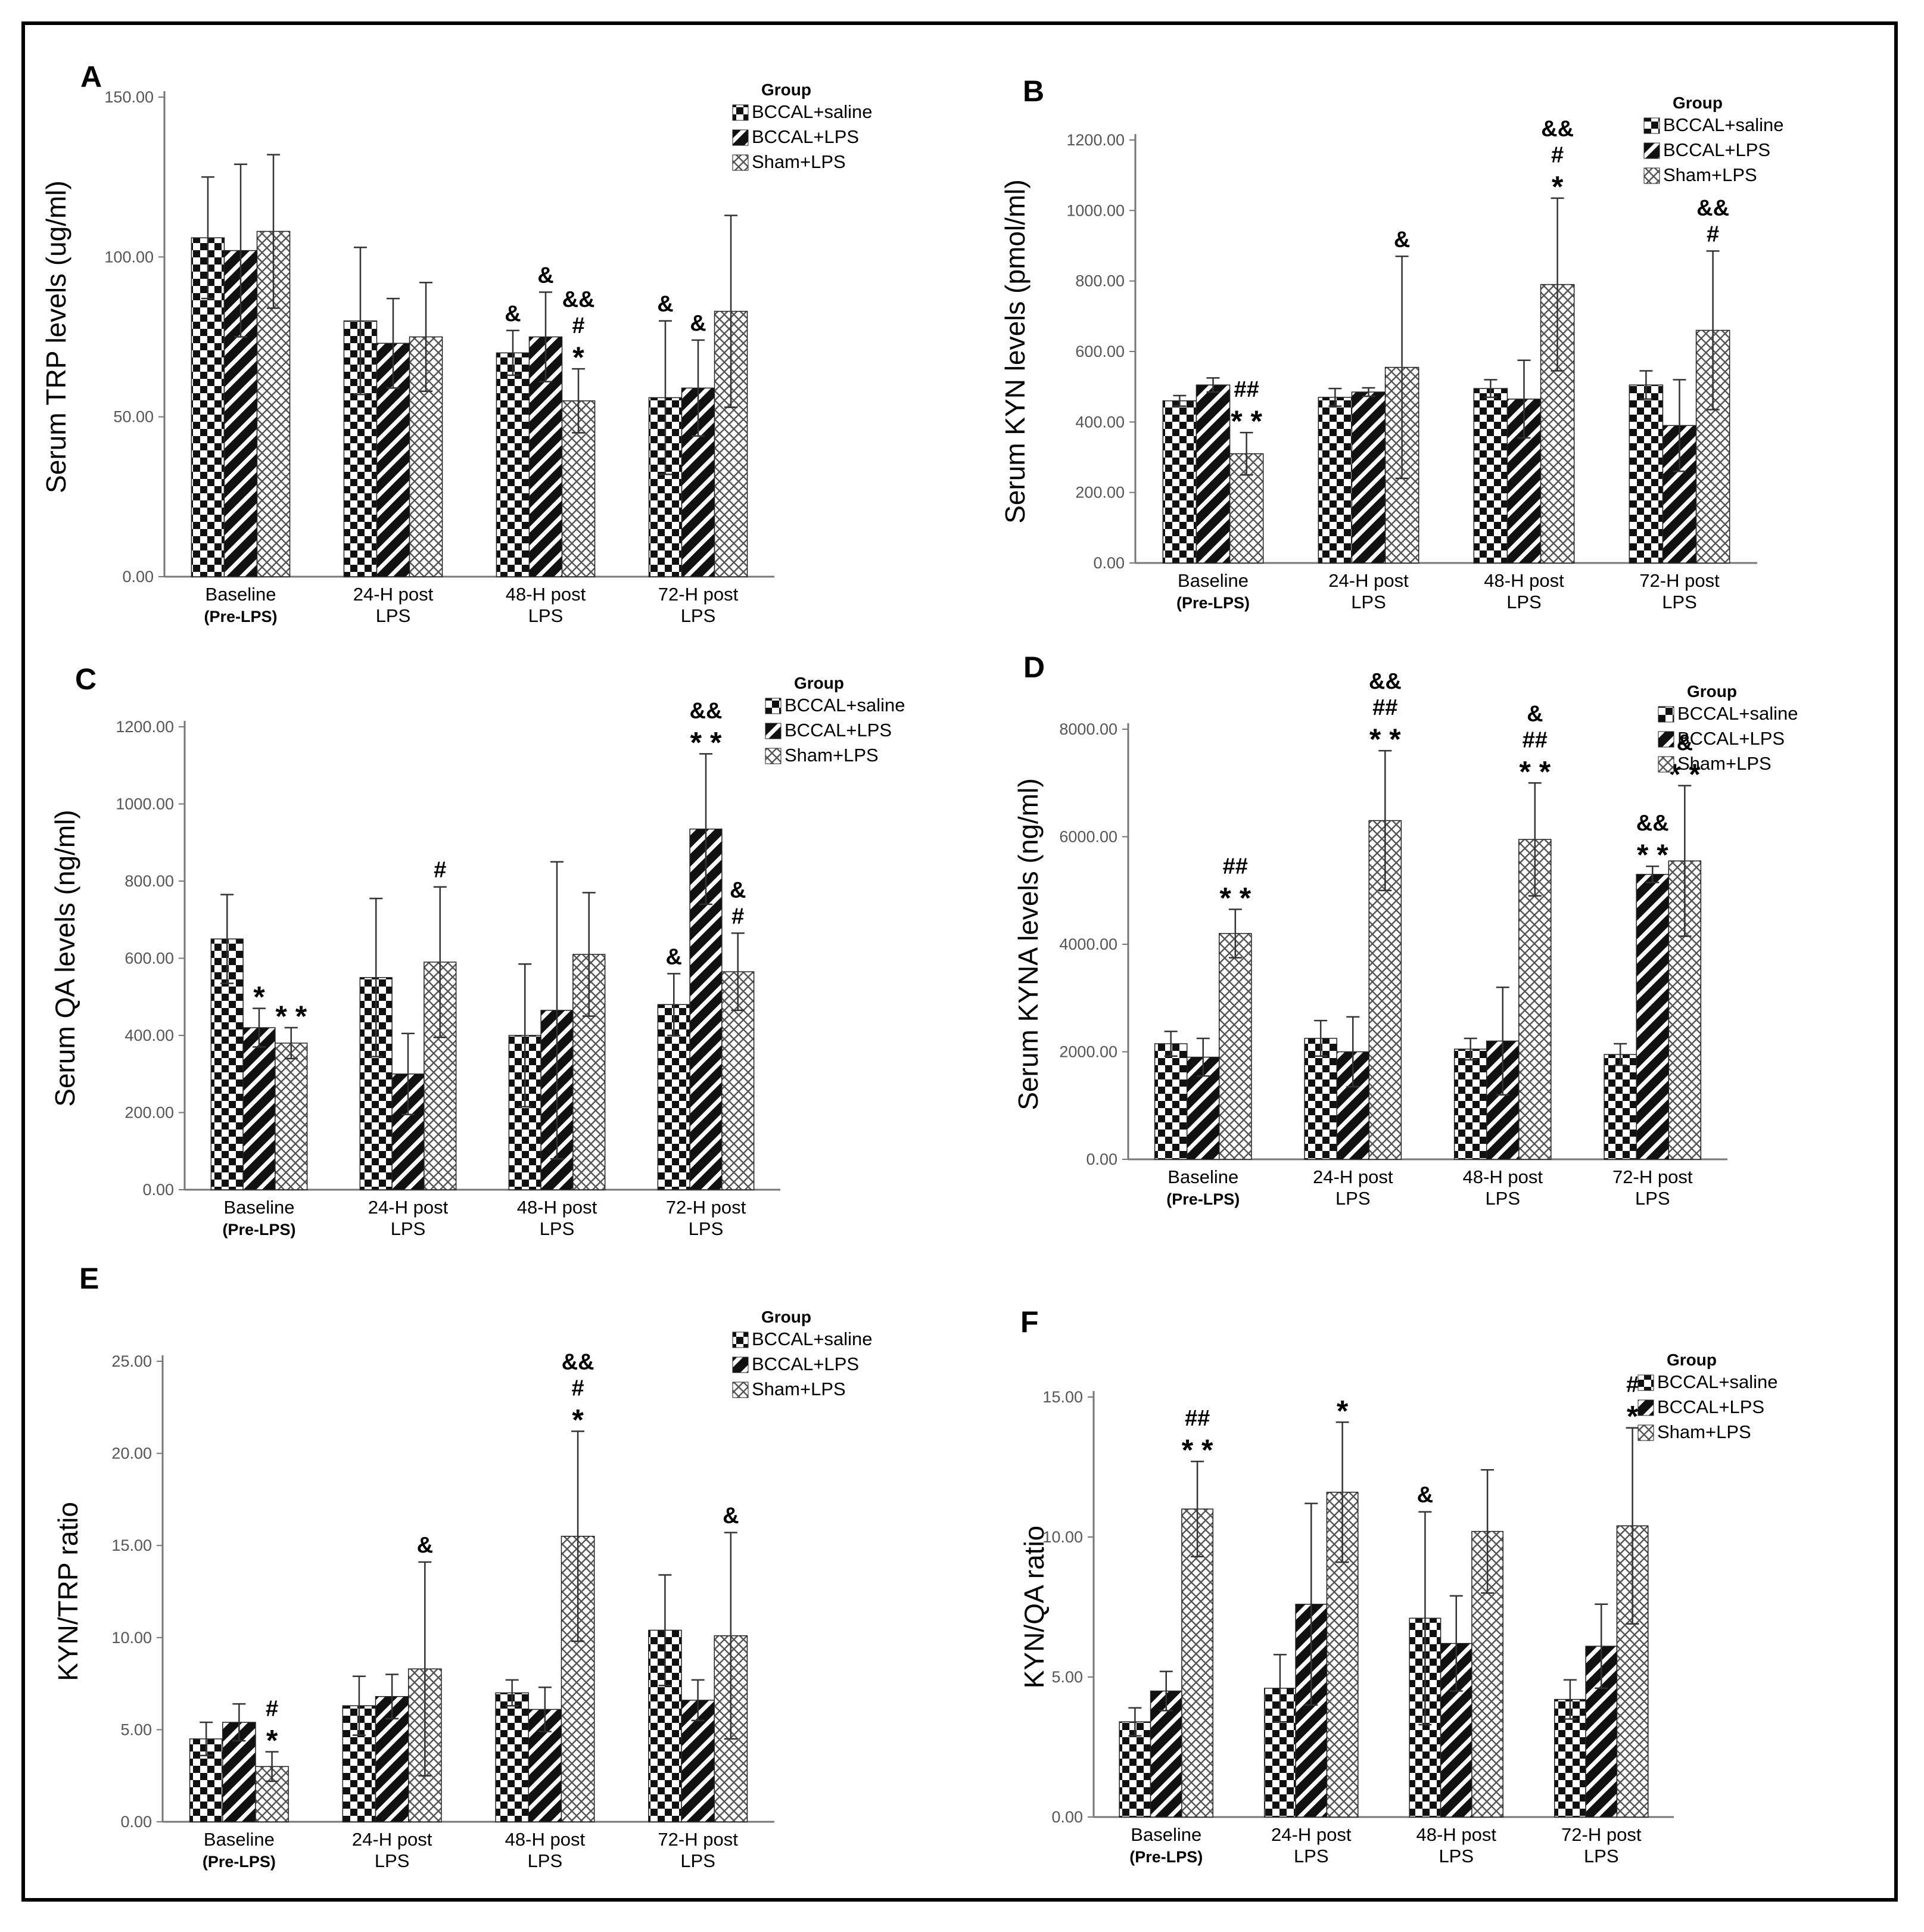 The width and height of the screenshot is (1924, 1932). What do you see at coordinates (1213, 580) in the screenshot?
I see `category-label: Baseline` at bounding box center [1213, 580].